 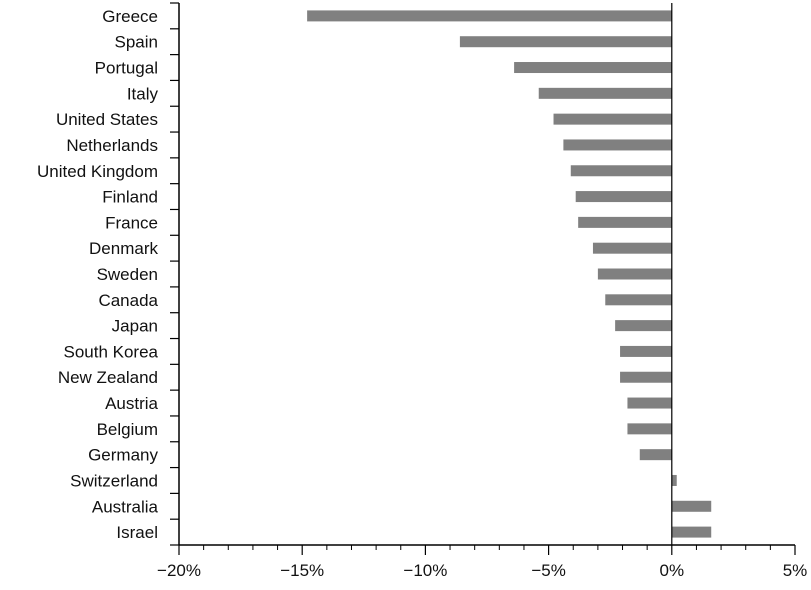 I want to click on category-label: Portugal, so click(x=126, y=68).